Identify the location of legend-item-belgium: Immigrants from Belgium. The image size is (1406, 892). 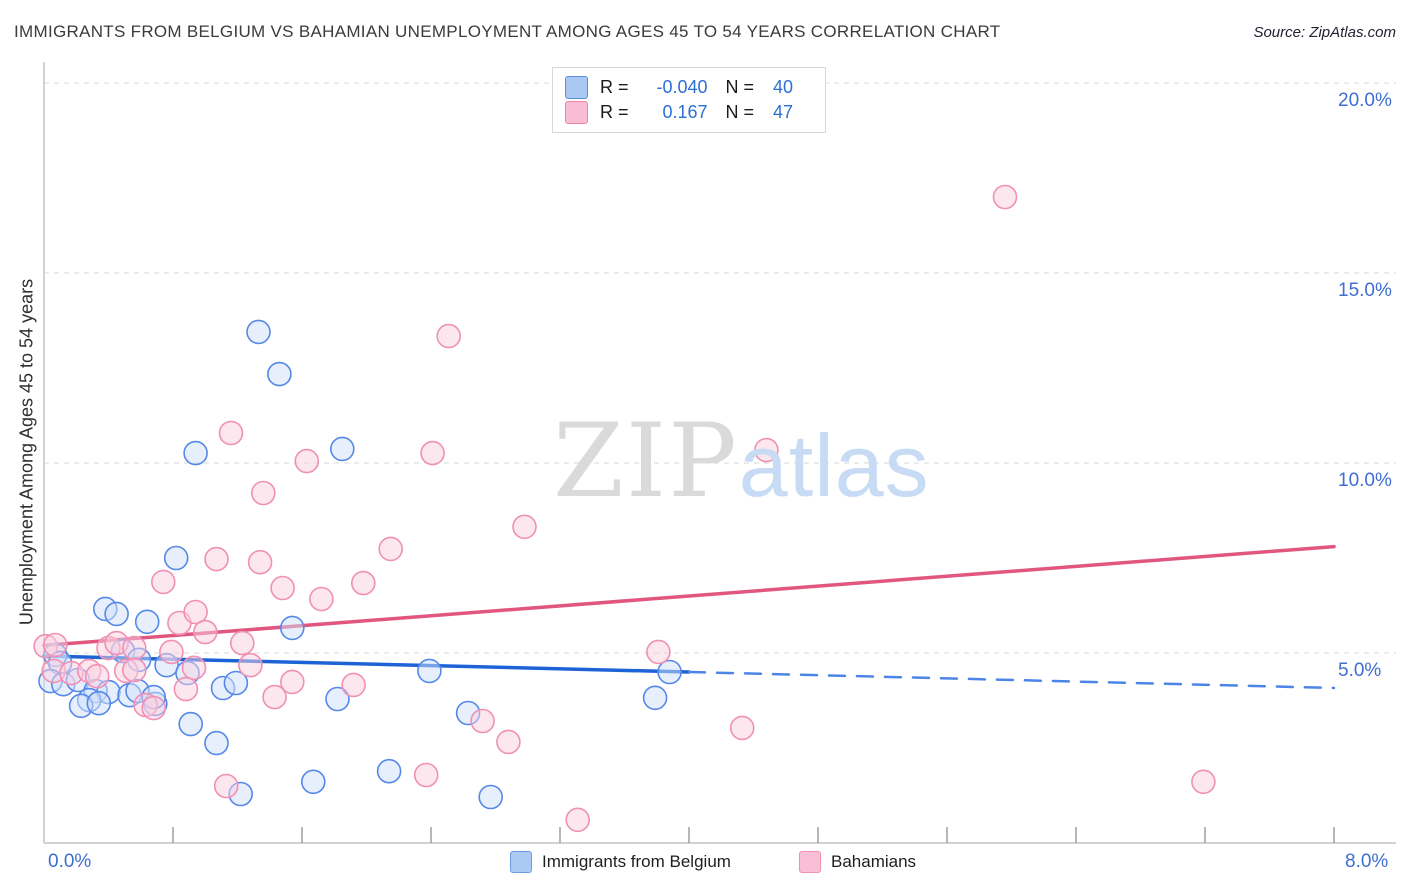
(620, 862).